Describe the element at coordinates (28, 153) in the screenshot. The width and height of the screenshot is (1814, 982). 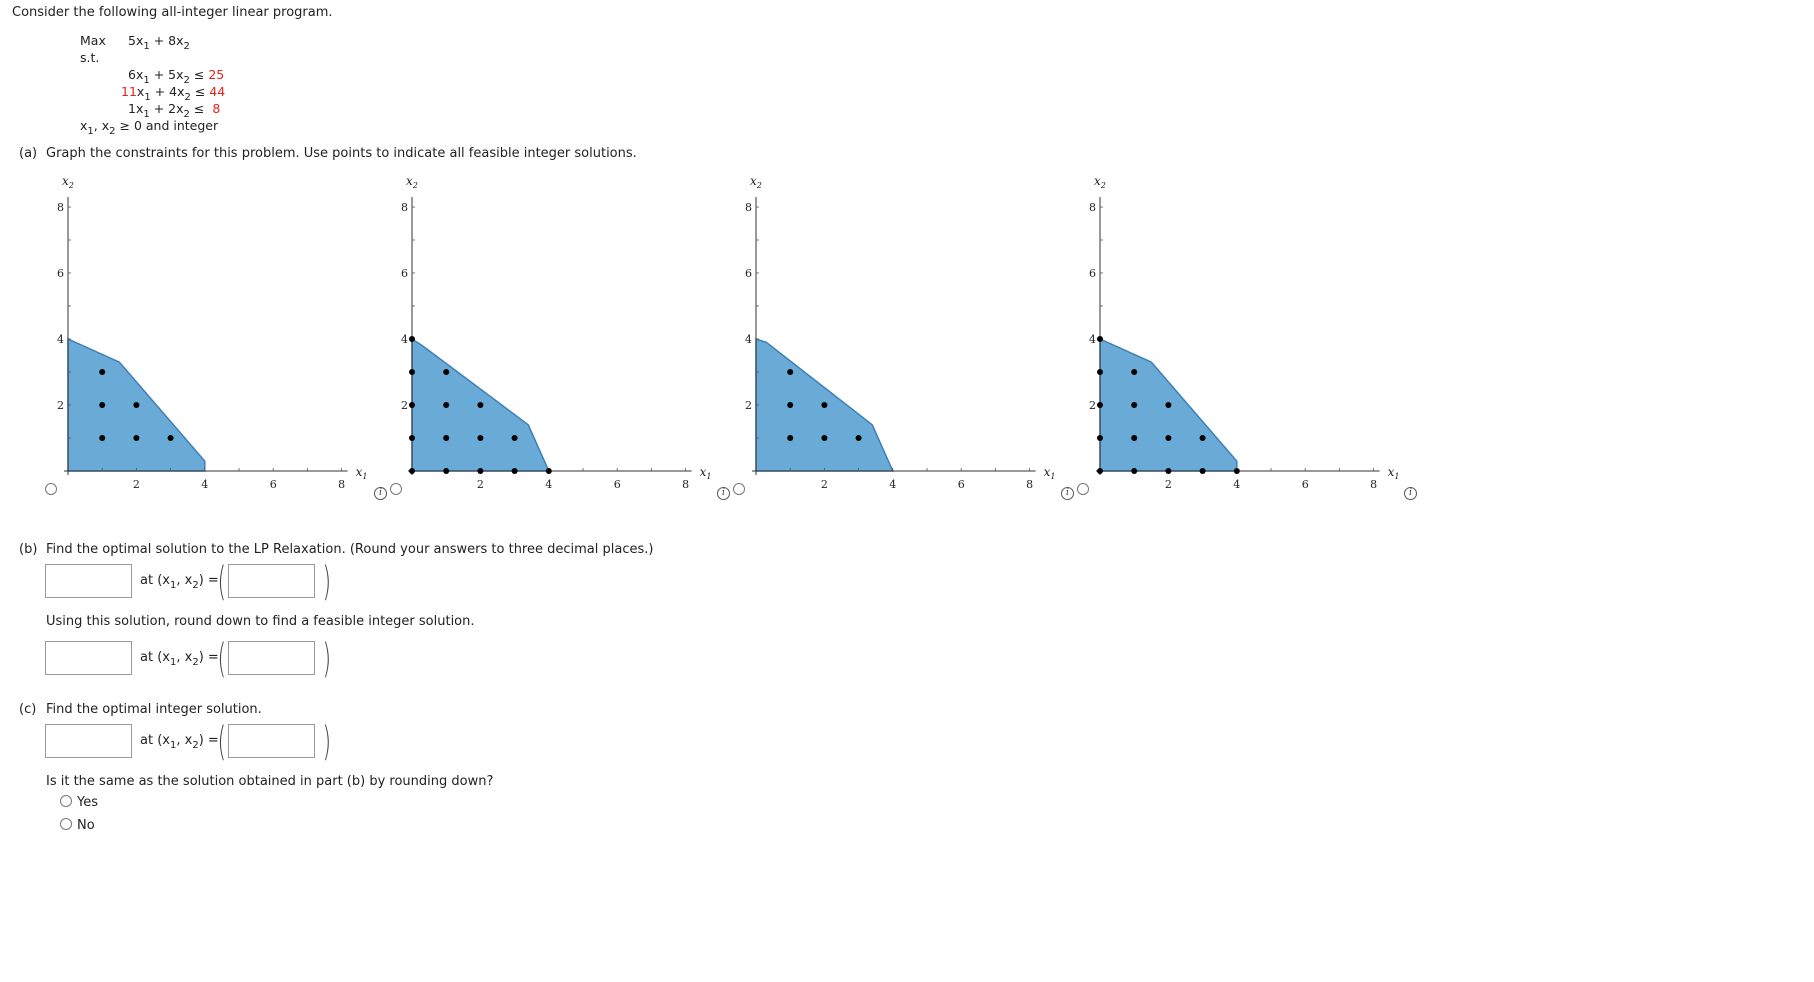
I see `part-a-label: (a)` at that location.